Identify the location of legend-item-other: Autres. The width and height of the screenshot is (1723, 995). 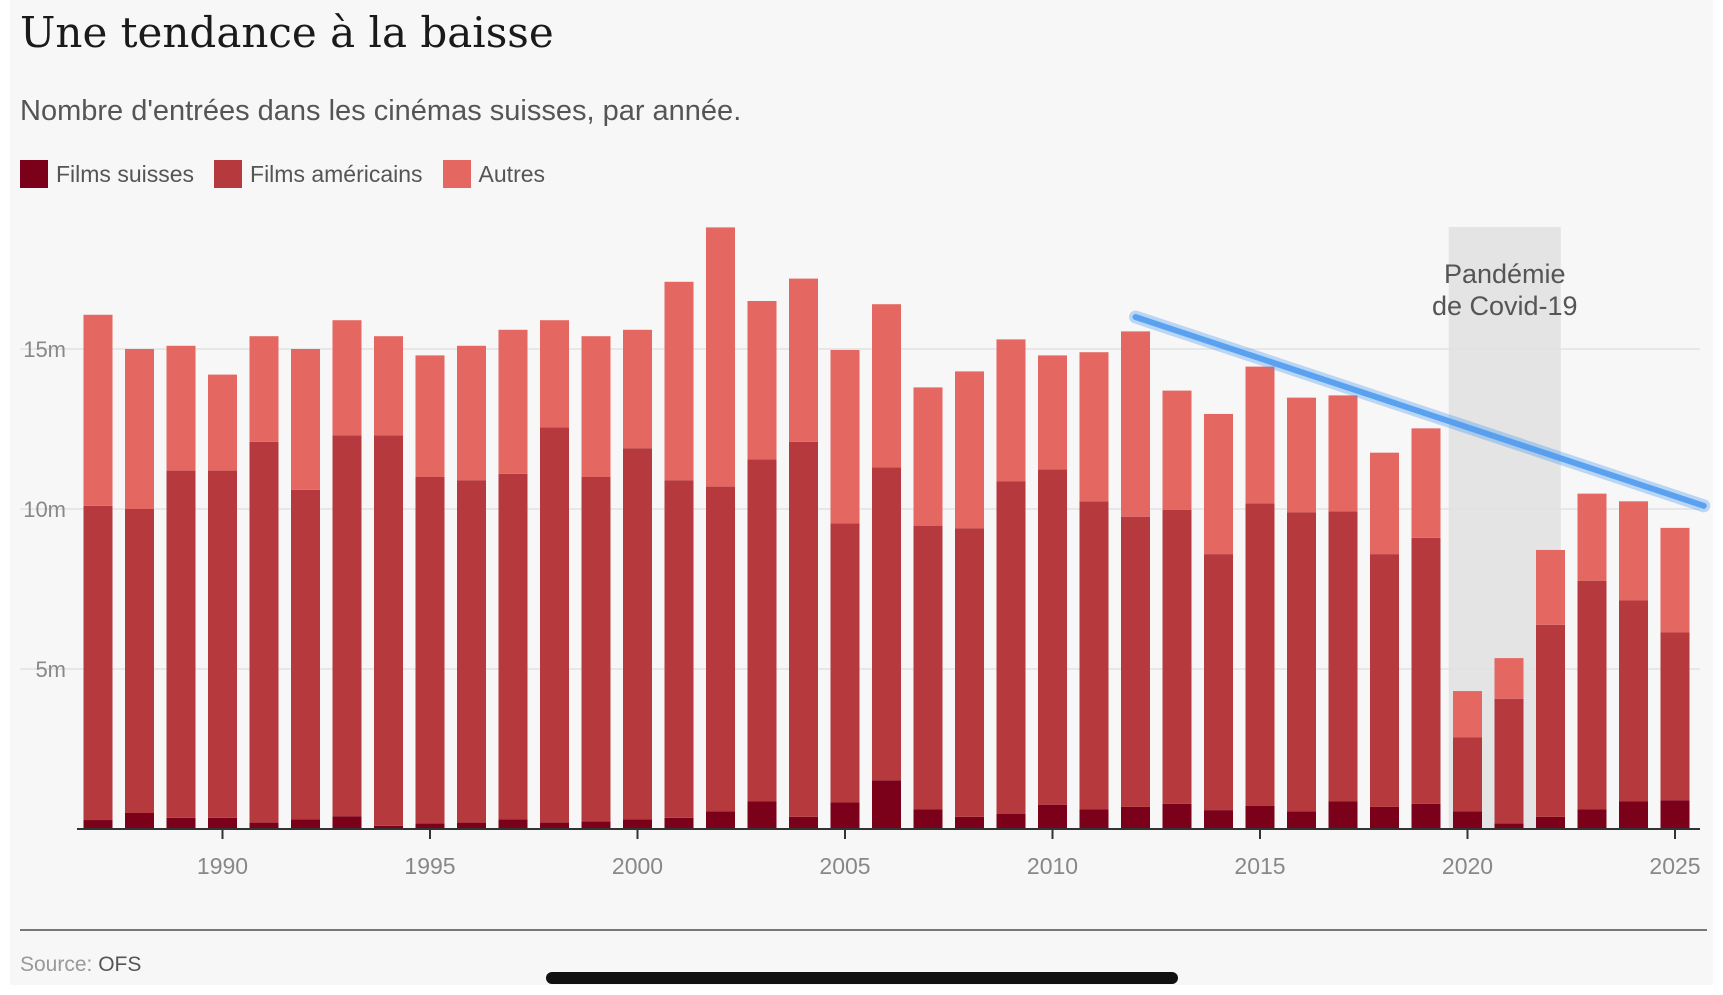
(494, 174).